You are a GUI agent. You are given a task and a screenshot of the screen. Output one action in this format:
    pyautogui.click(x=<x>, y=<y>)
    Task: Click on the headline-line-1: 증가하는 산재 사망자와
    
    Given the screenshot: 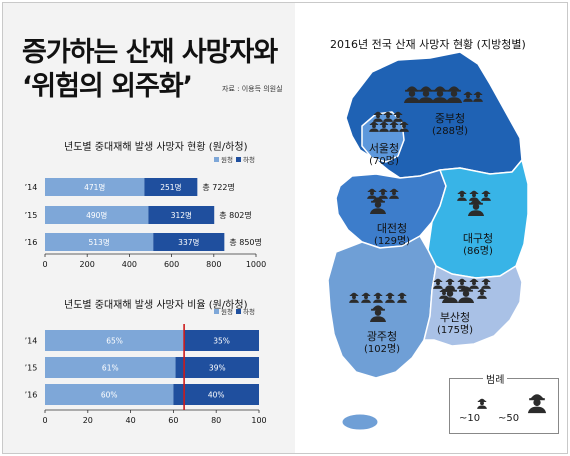 What is the action you would take?
    pyautogui.click(x=150, y=52)
    